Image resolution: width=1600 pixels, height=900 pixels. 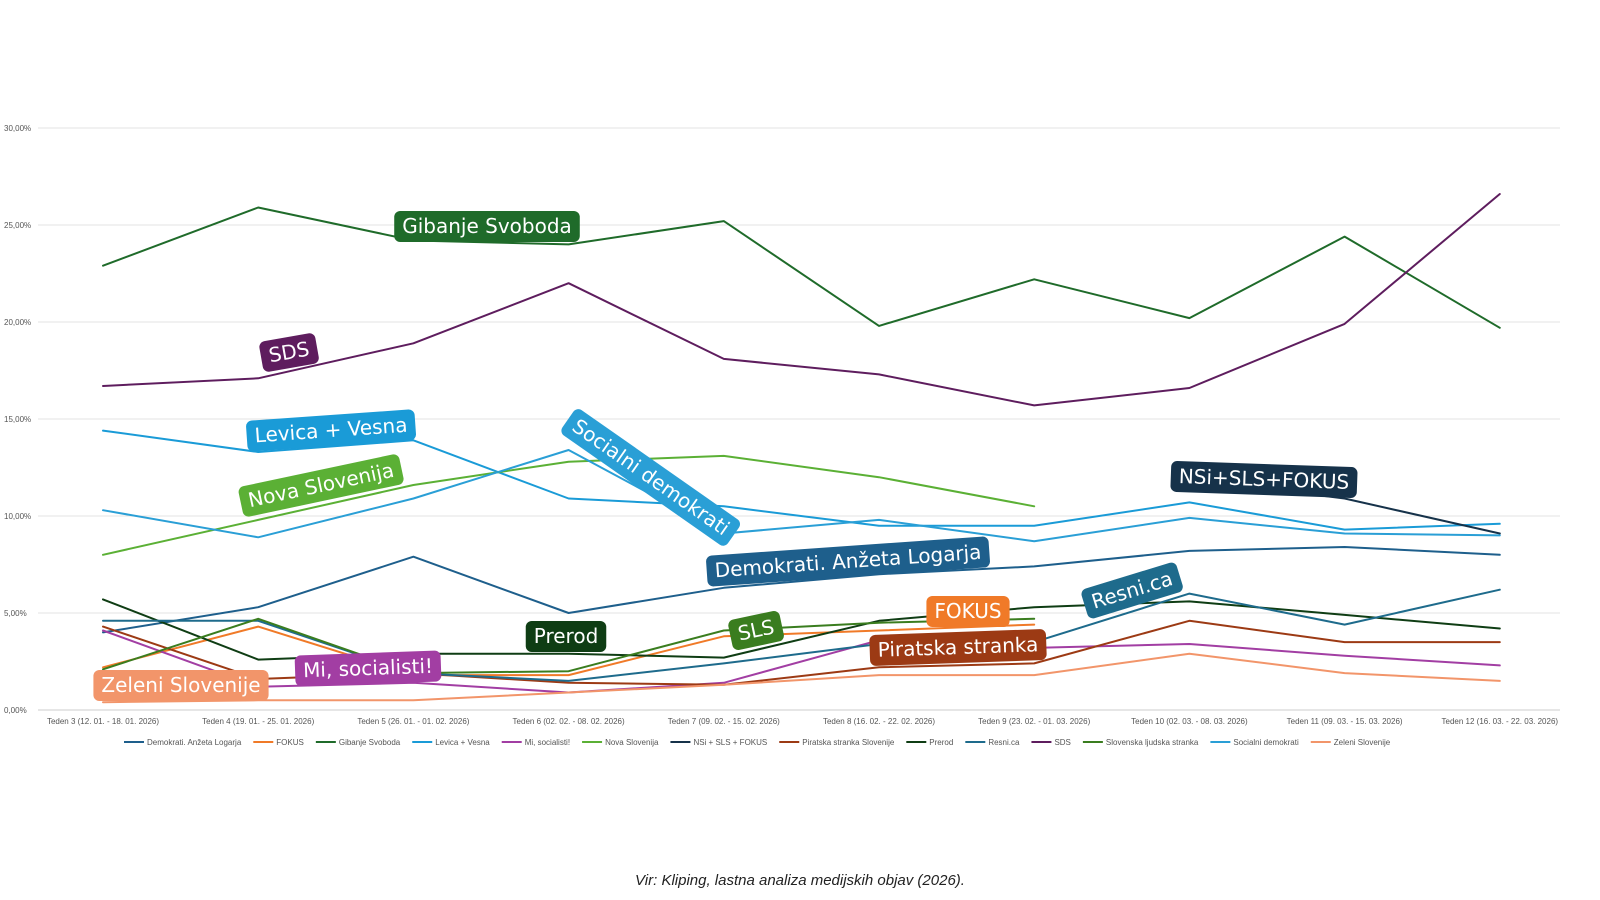 I want to click on callout-text: FOKUS, so click(x=967, y=611).